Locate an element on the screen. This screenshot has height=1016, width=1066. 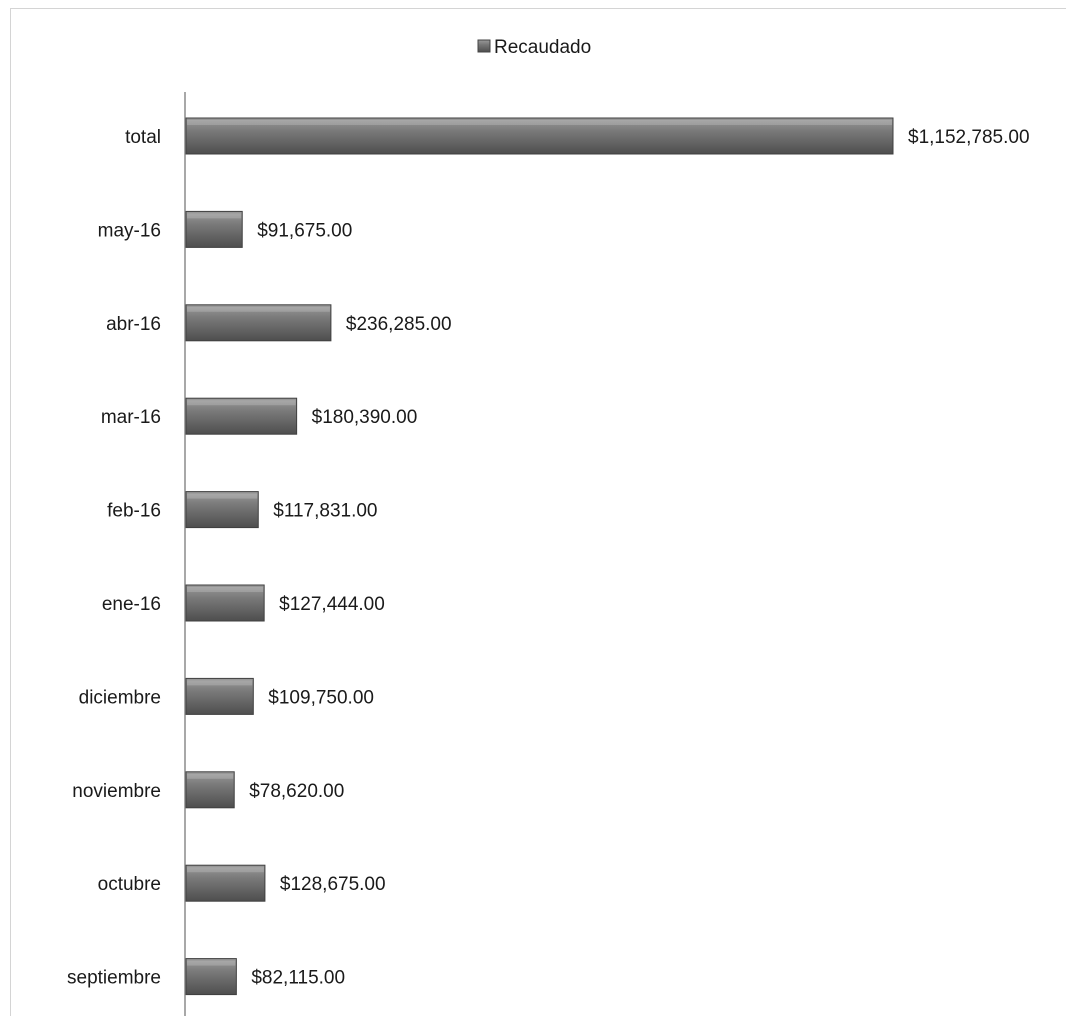
category-label: octubre is located at coordinates (129, 884).